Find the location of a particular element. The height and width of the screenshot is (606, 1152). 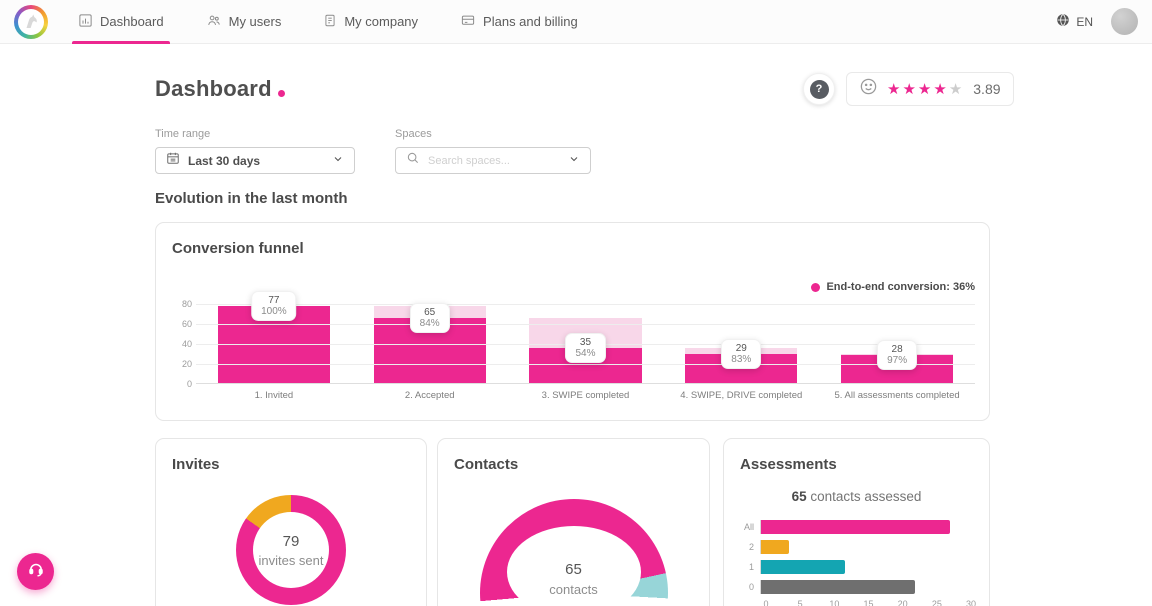

time-range-value: Last 30 days is located at coordinates (224, 160).